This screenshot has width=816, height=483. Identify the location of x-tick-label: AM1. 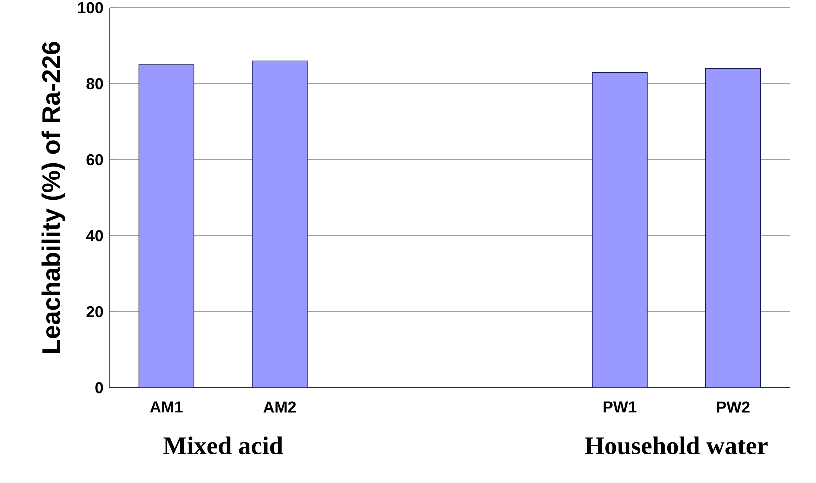
(166, 407).